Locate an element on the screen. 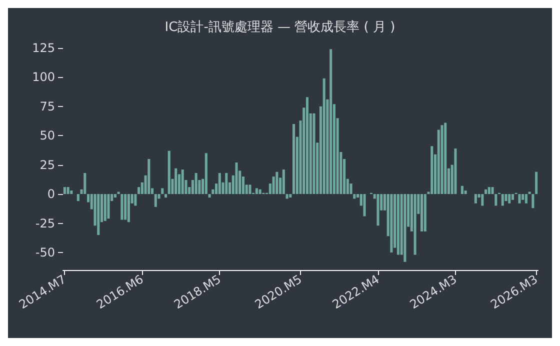  y-tick-label: 0 is located at coordinates (51, 194).